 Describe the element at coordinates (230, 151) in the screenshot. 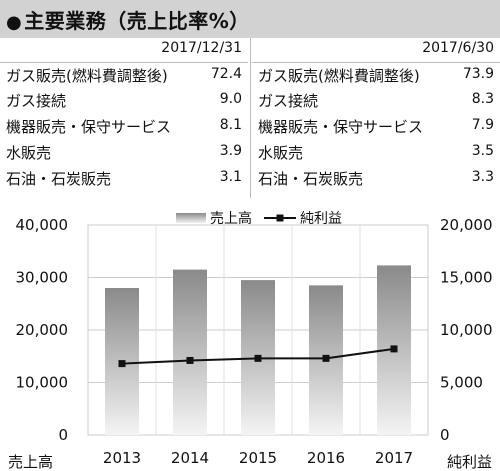

I see `row-value: 3.9` at that location.